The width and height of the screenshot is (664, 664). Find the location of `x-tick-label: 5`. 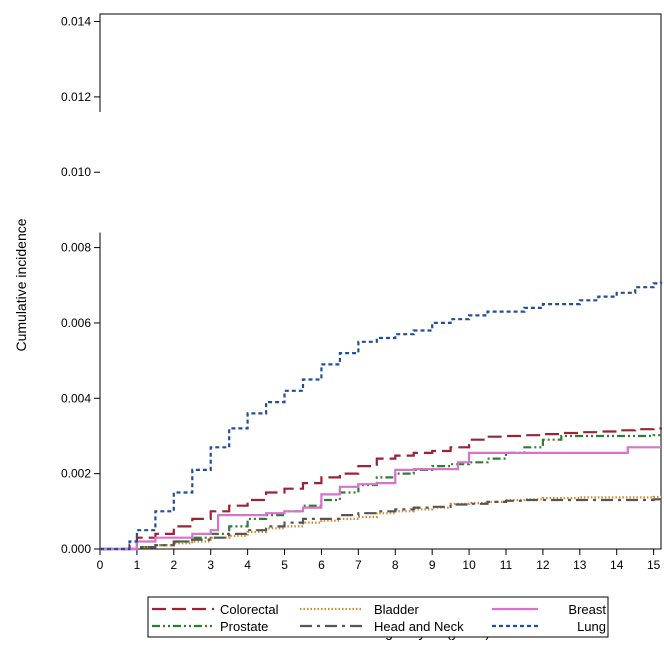

x-tick-label: 5 is located at coordinates (284, 565).